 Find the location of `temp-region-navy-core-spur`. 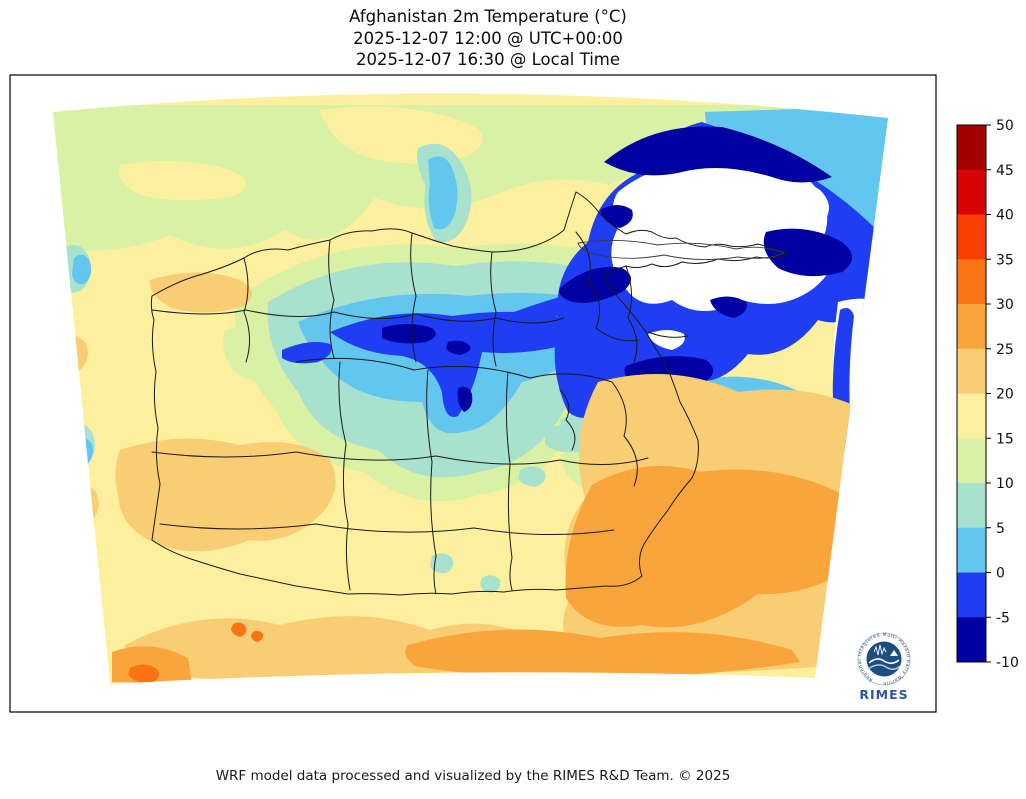

temp-region-navy-core-spur is located at coordinates (465, 399).